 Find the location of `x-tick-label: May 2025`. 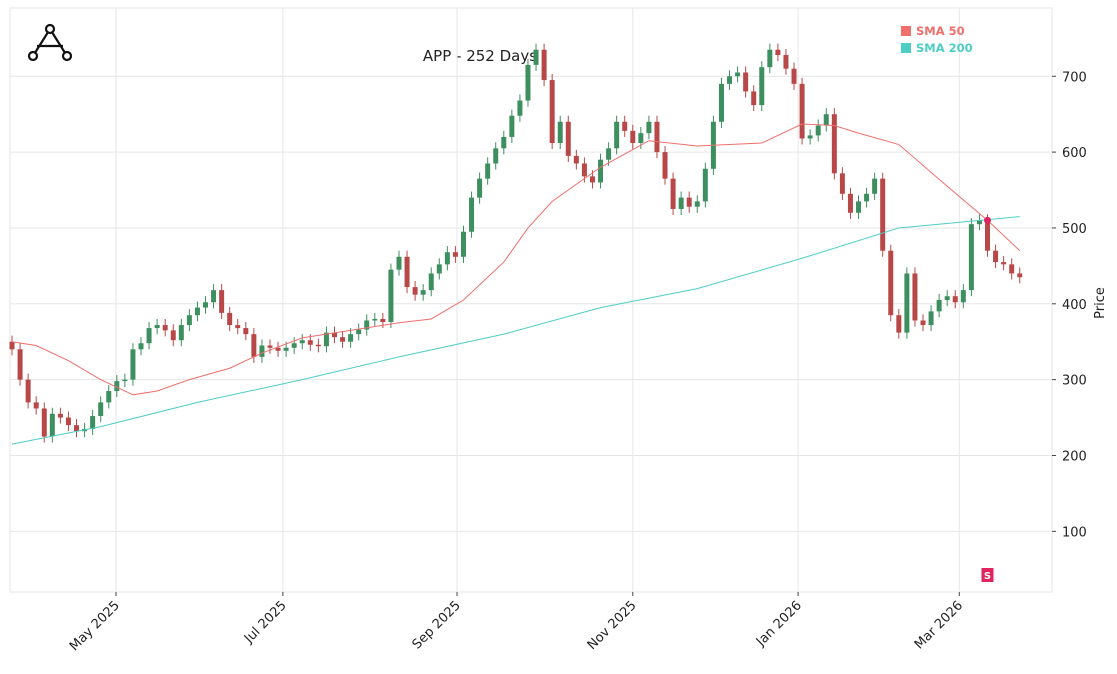

x-tick-label: May 2025 is located at coordinates (95, 626).